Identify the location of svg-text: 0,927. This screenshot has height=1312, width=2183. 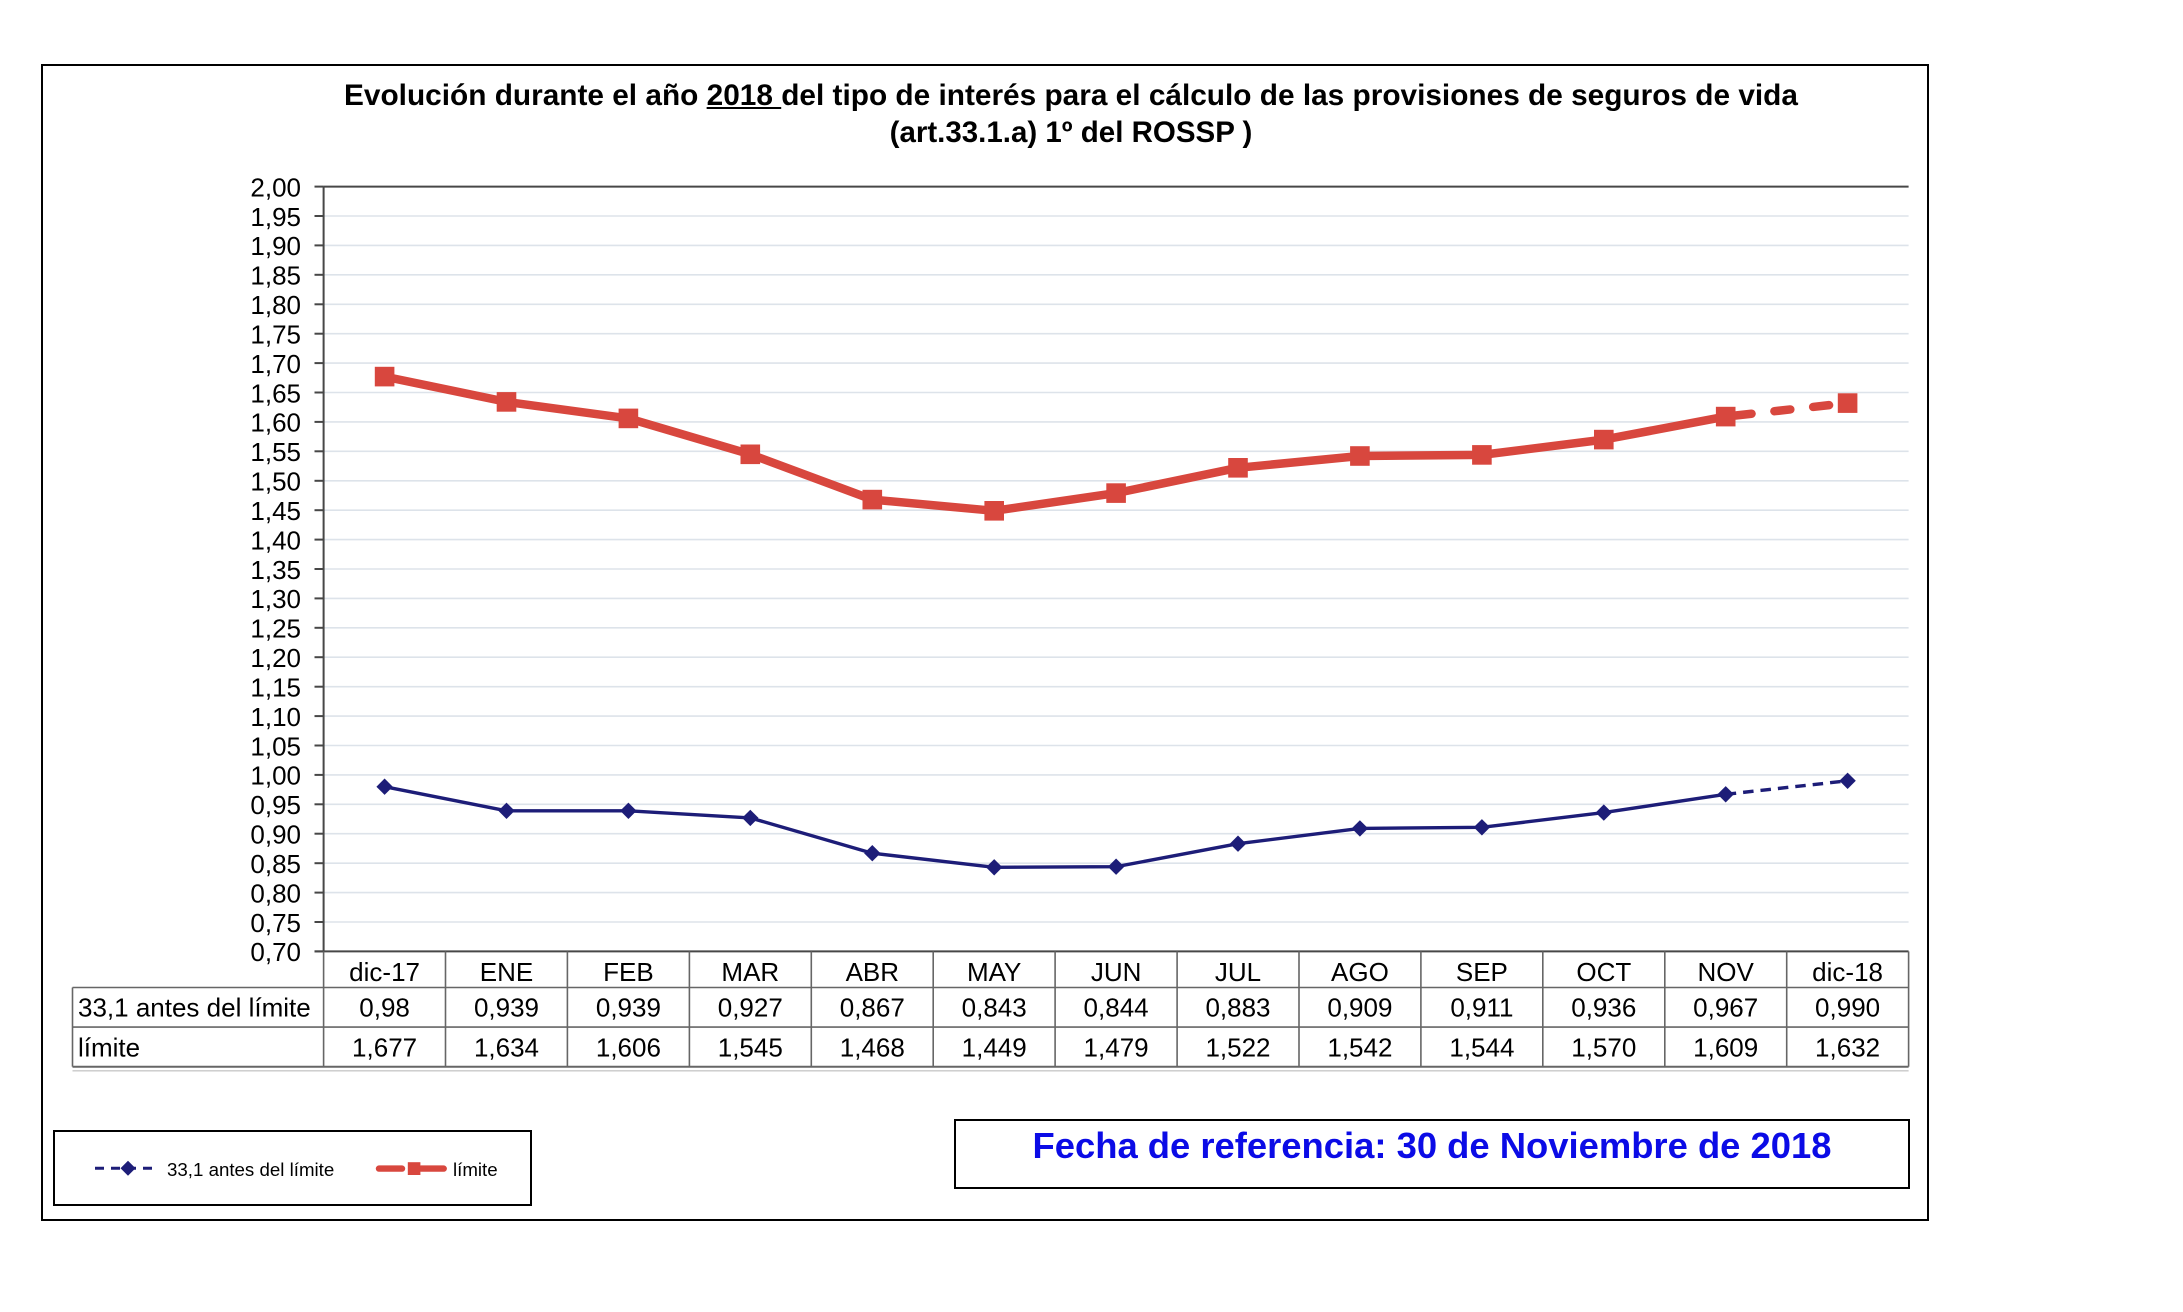
(750, 1007).